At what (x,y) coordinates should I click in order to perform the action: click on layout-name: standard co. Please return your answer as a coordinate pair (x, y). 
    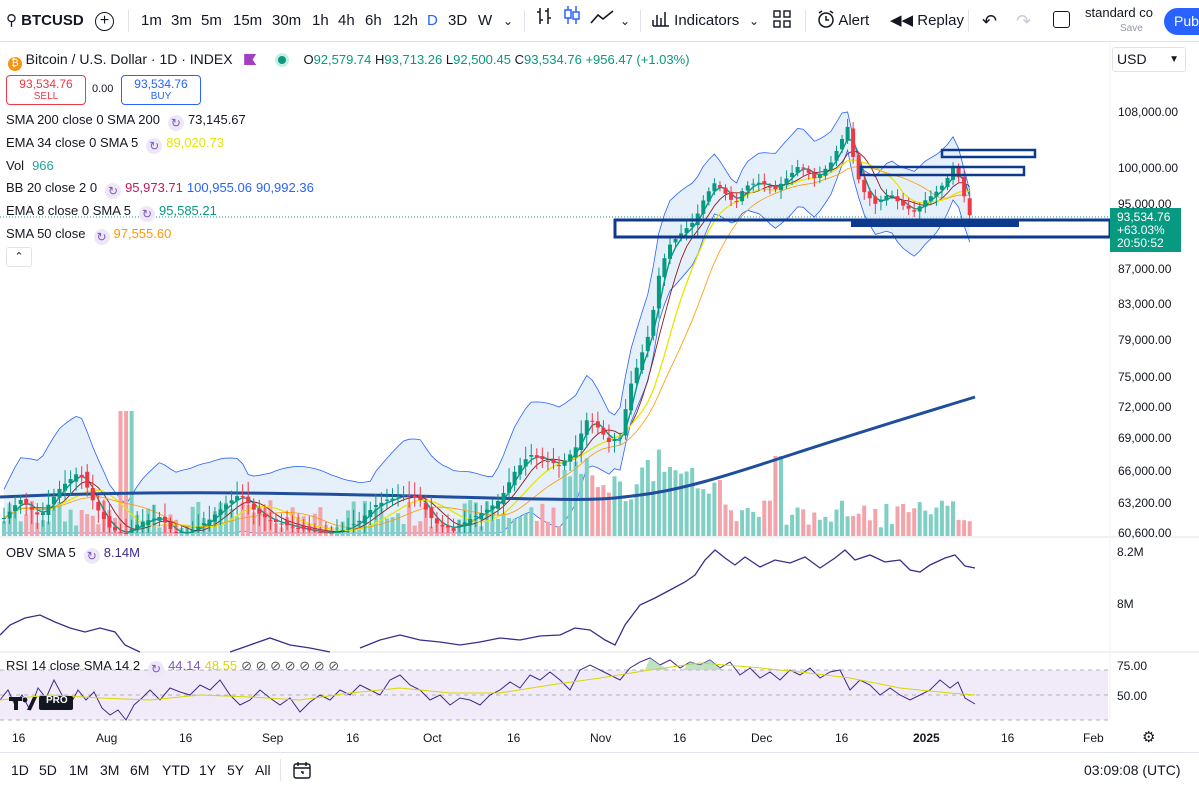
    Looking at the image, I should click on (1119, 12).